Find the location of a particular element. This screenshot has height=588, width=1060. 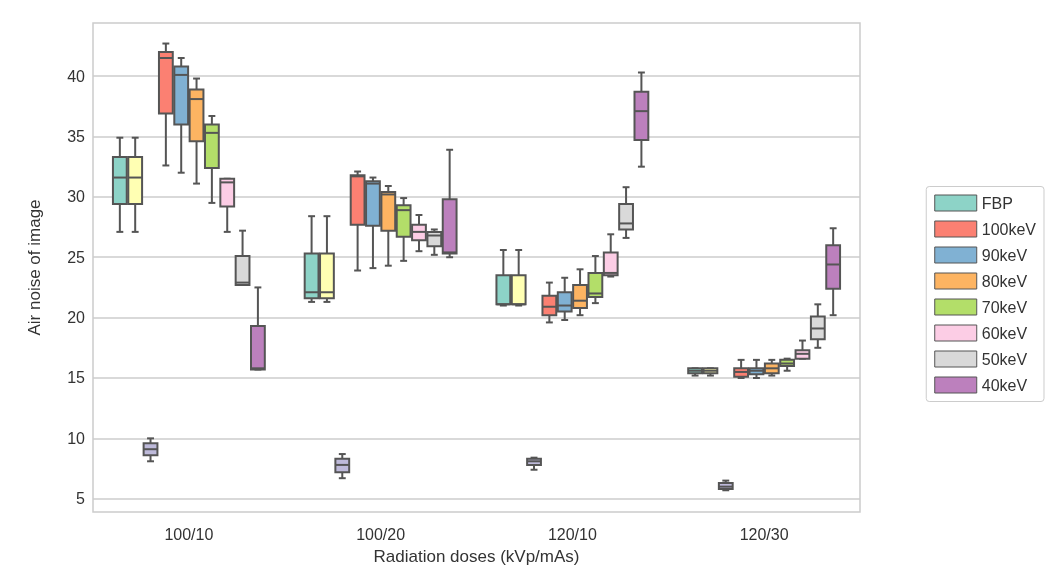

y-tick-label: 5 is located at coordinates (81, 499).